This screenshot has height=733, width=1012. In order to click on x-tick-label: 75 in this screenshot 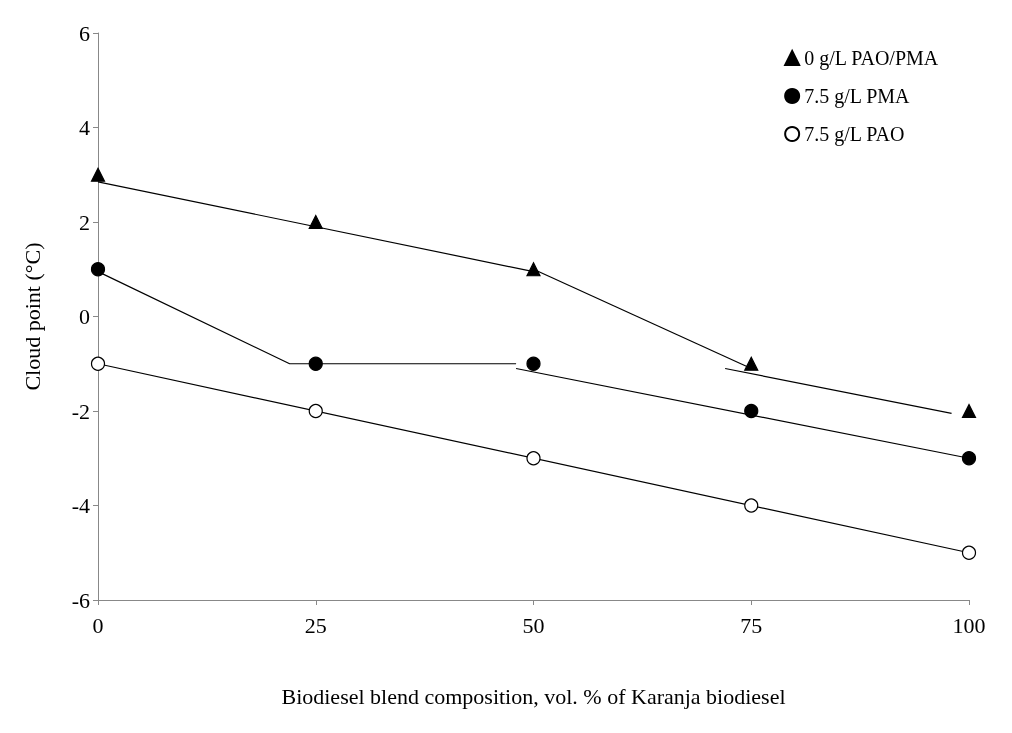, I will do `click(751, 625)`.